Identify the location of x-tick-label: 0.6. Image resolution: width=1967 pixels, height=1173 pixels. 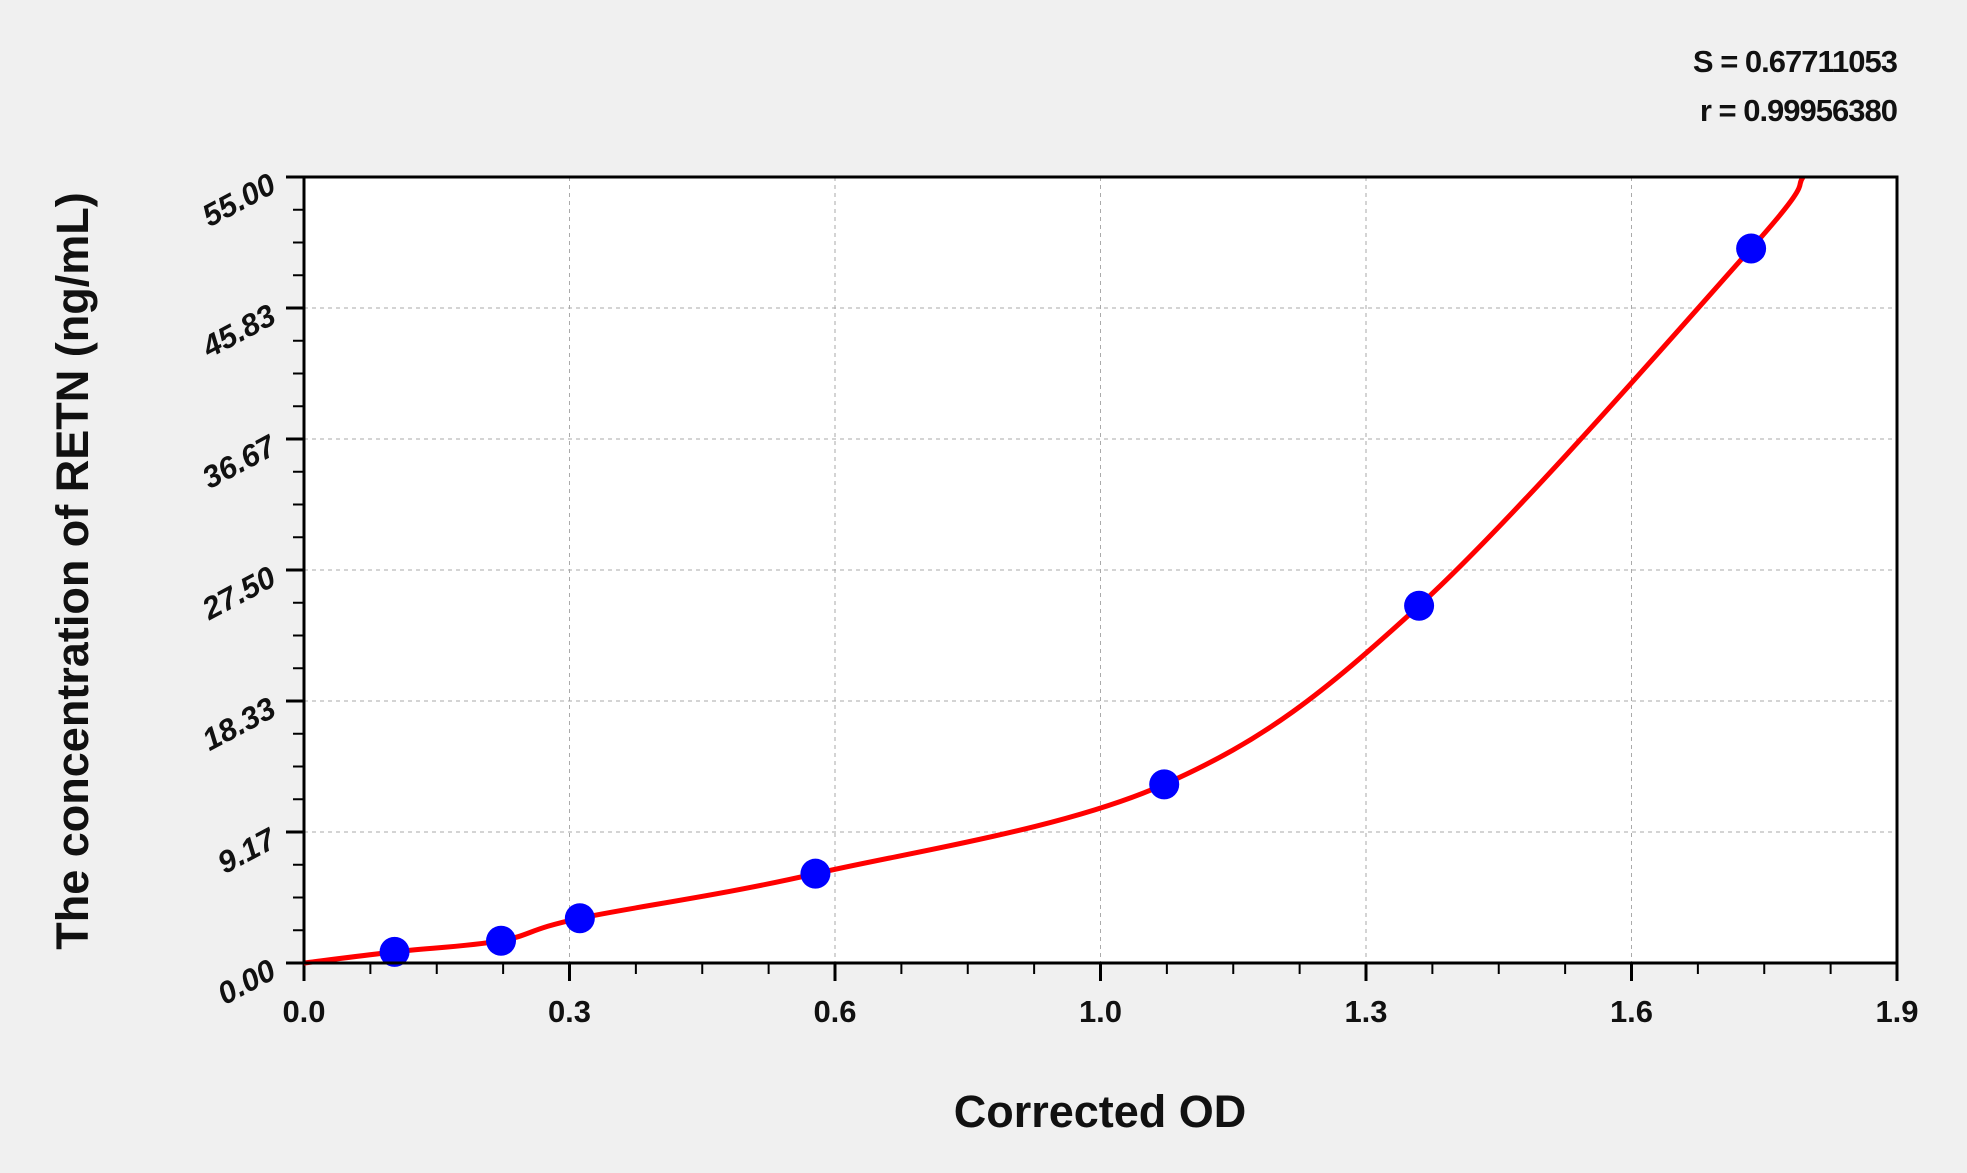
(834, 1011).